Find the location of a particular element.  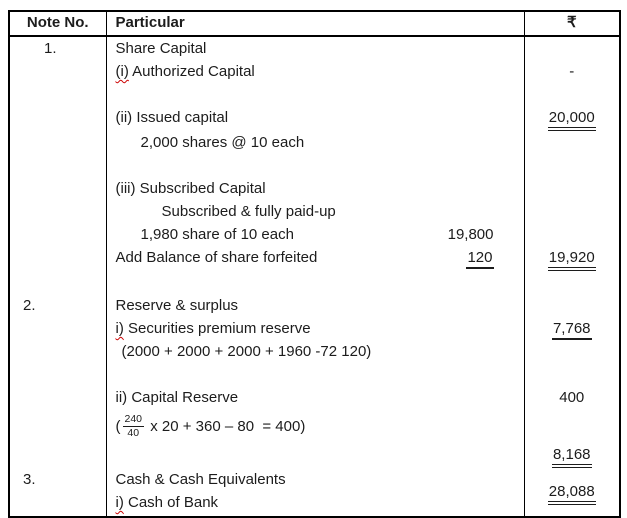

particular-text-body: Subscribed & fully paid-up is located at coordinates (248, 211).